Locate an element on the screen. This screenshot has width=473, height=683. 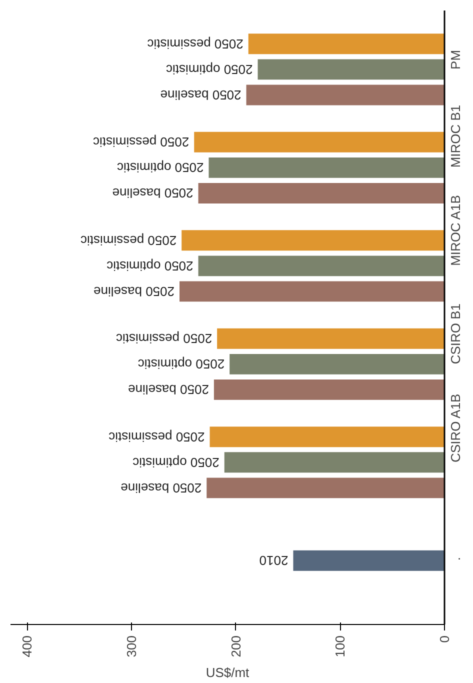
y-tick-label: PM is located at coordinates (455, 60).